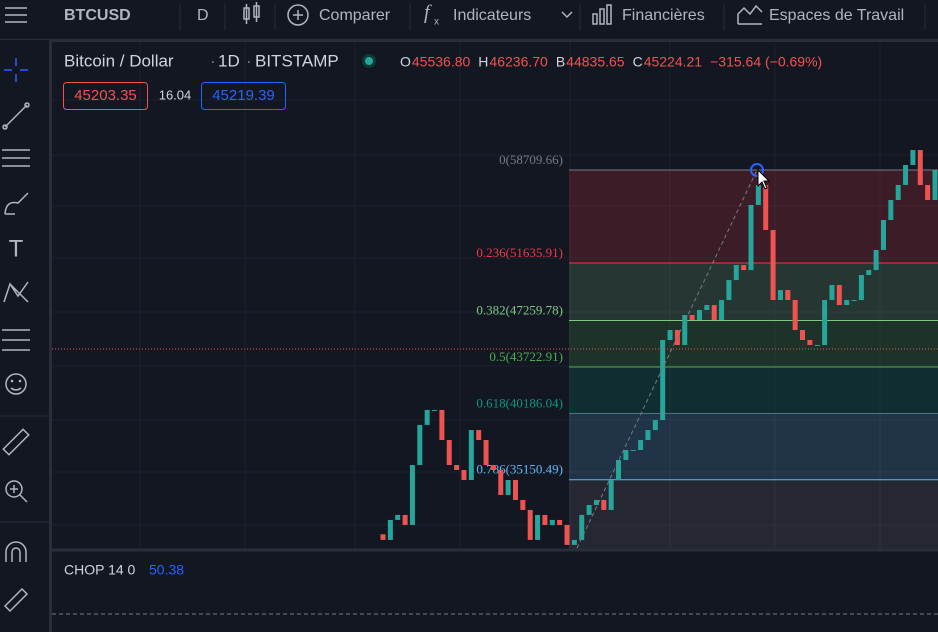 The height and width of the screenshot is (632, 938). I want to click on top-toolbar, so click(469, 20).